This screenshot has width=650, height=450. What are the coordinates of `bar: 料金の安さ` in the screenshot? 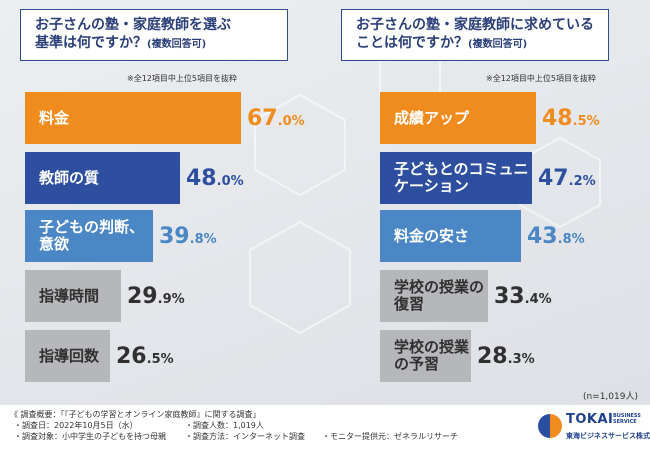 It's located at (450, 236).